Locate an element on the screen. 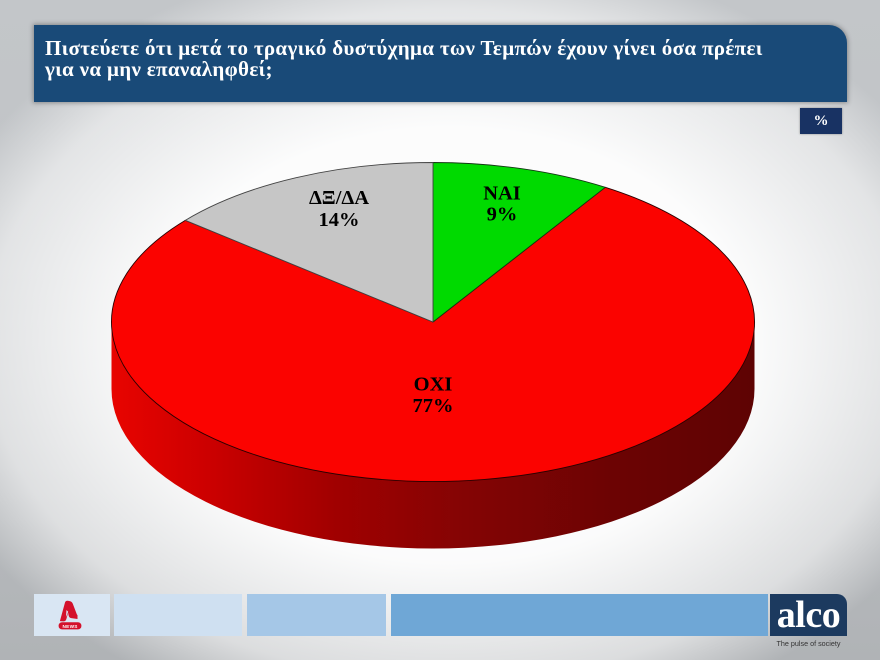 The height and width of the screenshot is (660, 880). svg-text: ΝΑΙ is located at coordinates (502, 193).